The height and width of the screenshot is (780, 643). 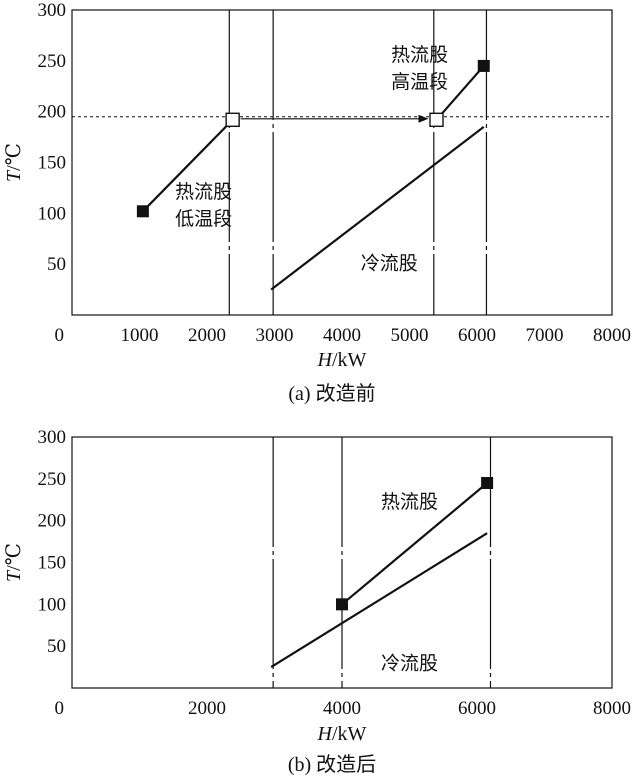 I want to click on panel-caption: (b) 改造后, so click(x=332, y=764).